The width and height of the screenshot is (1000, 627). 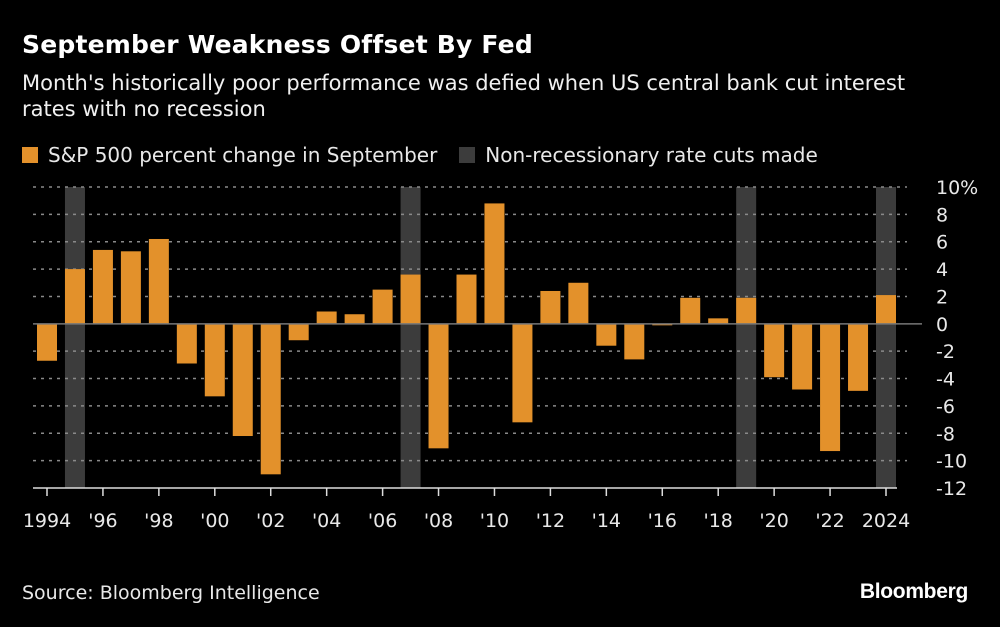 I want to click on x-tick-label: '12, so click(x=550, y=521).